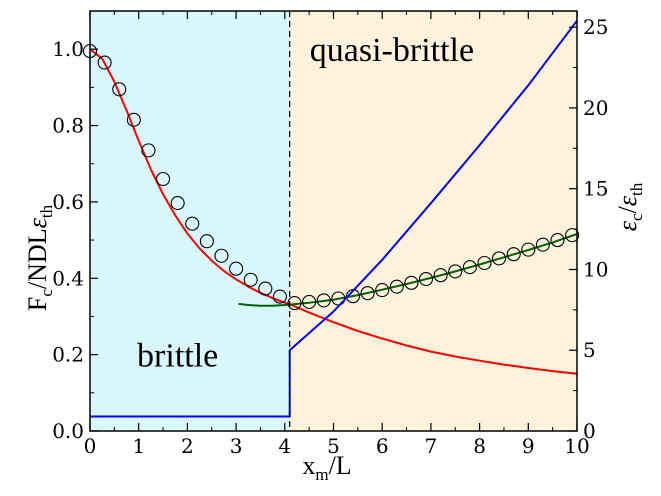 This screenshot has height=496, width=661. Describe the element at coordinates (326, 467) in the screenshot. I see `x-axis-title: xm/L` at that location.